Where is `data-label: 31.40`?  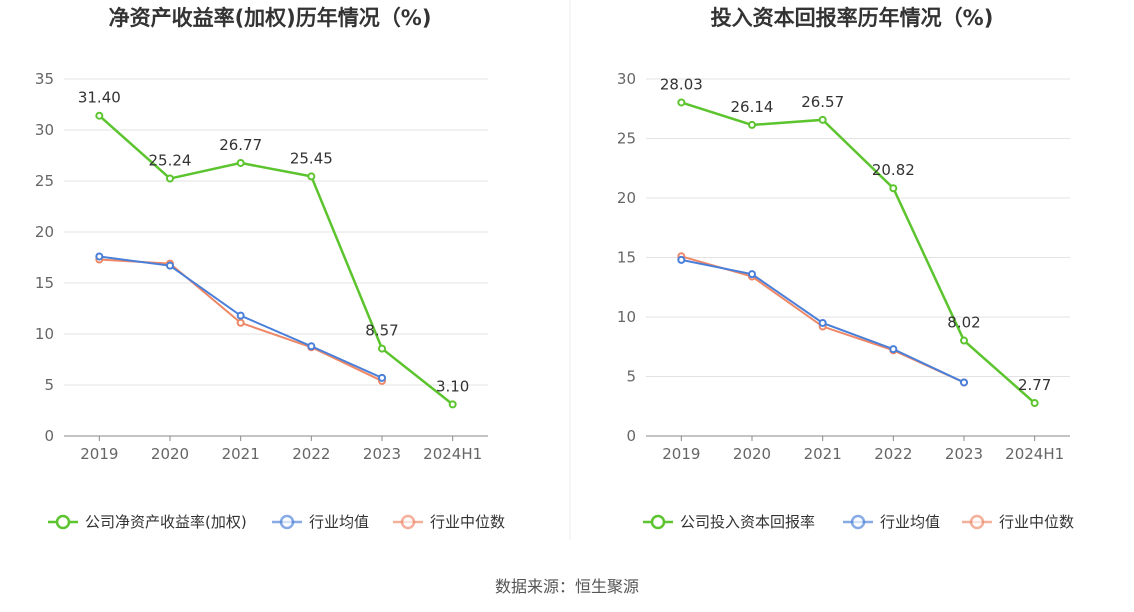
data-label: 31.40 is located at coordinates (99, 98).